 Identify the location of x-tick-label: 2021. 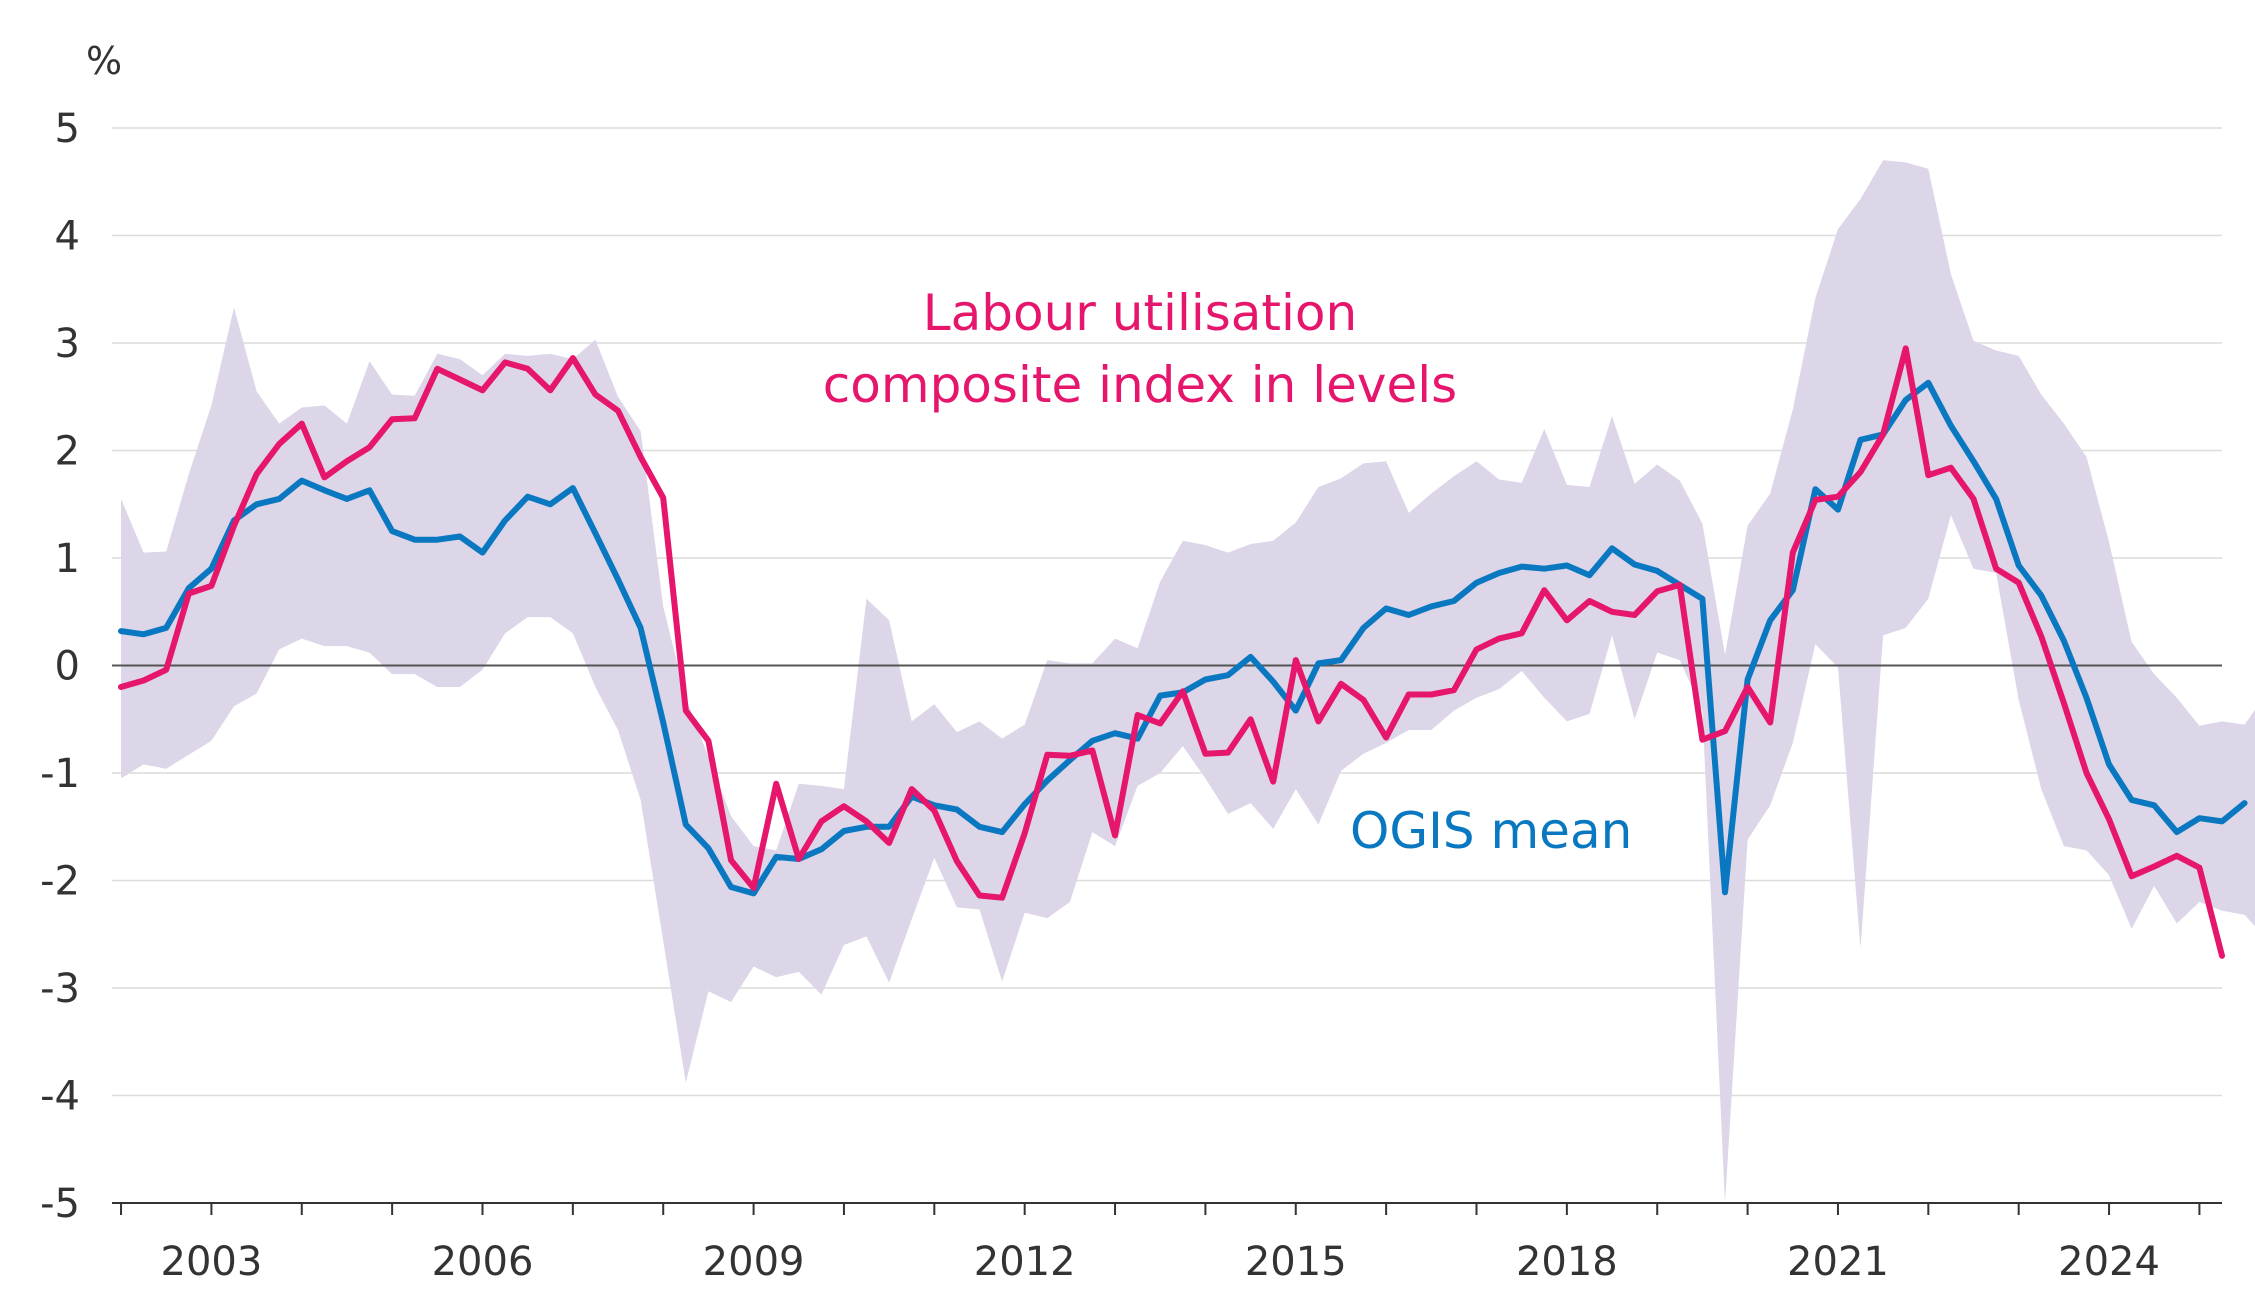
(1838, 1262).